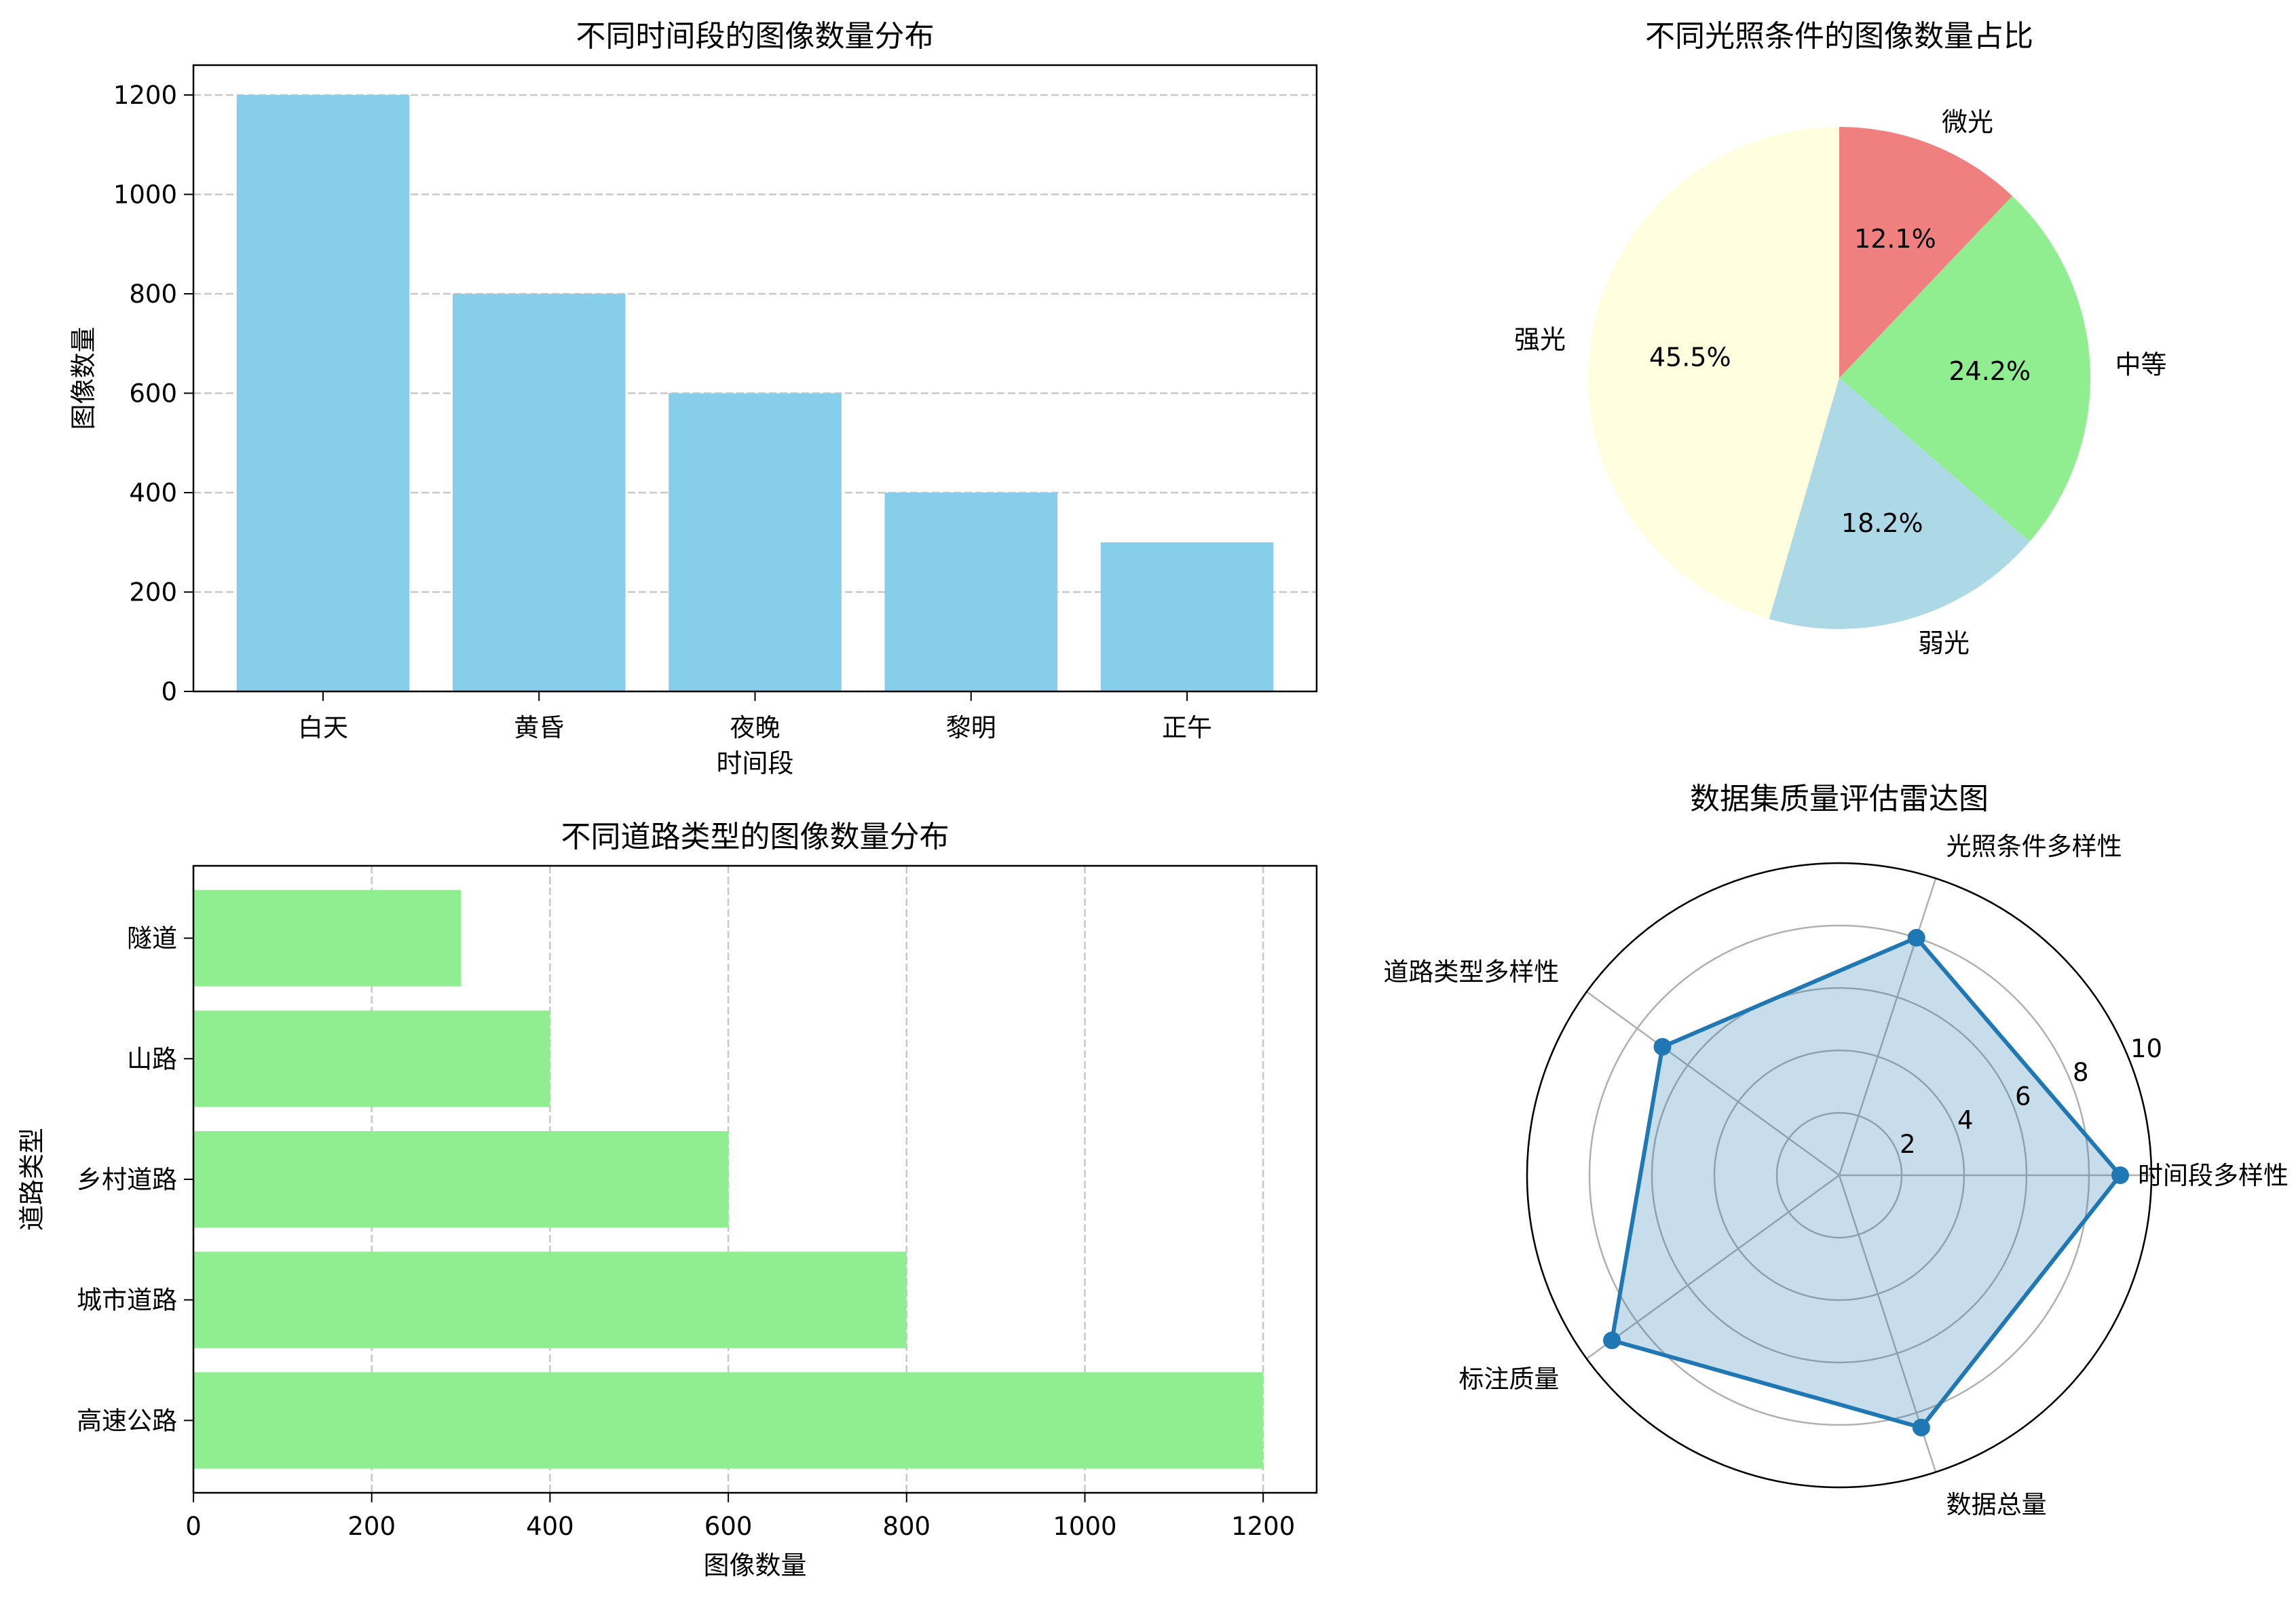  What do you see at coordinates (1084, 1526) in the screenshot?
I see `x-tick-label: 1000` at bounding box center [1084, 1526].